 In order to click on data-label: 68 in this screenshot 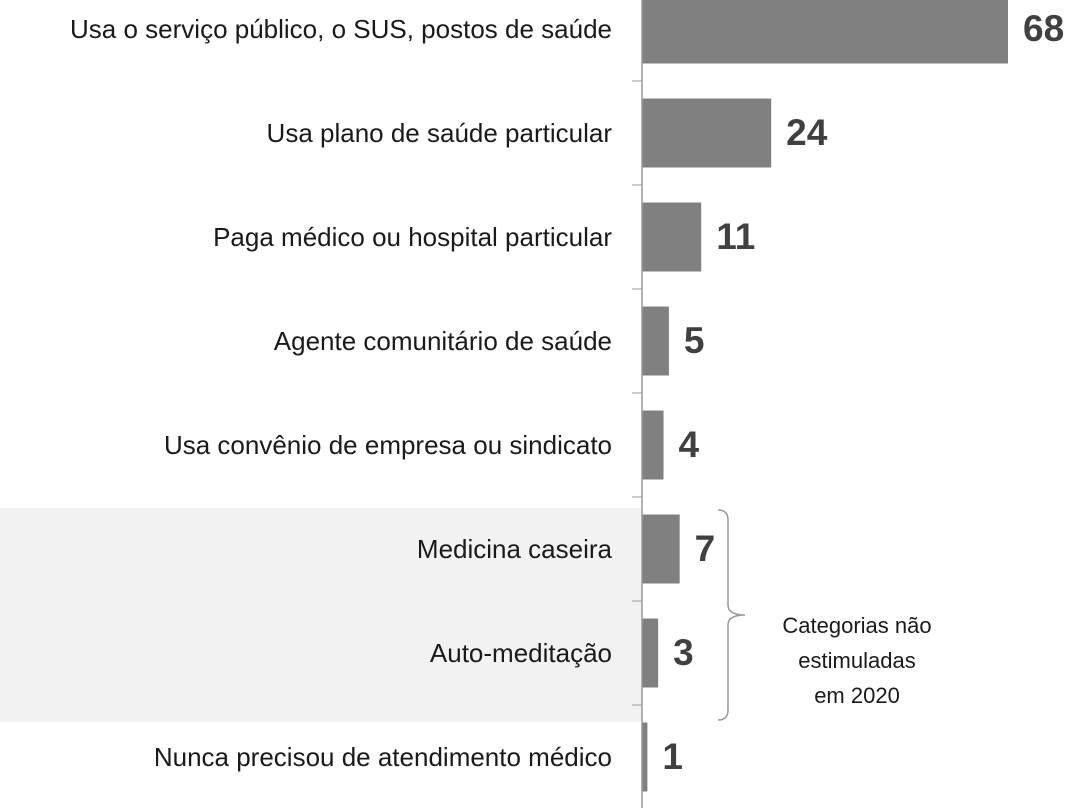, I will do `click(1043, 28)`.